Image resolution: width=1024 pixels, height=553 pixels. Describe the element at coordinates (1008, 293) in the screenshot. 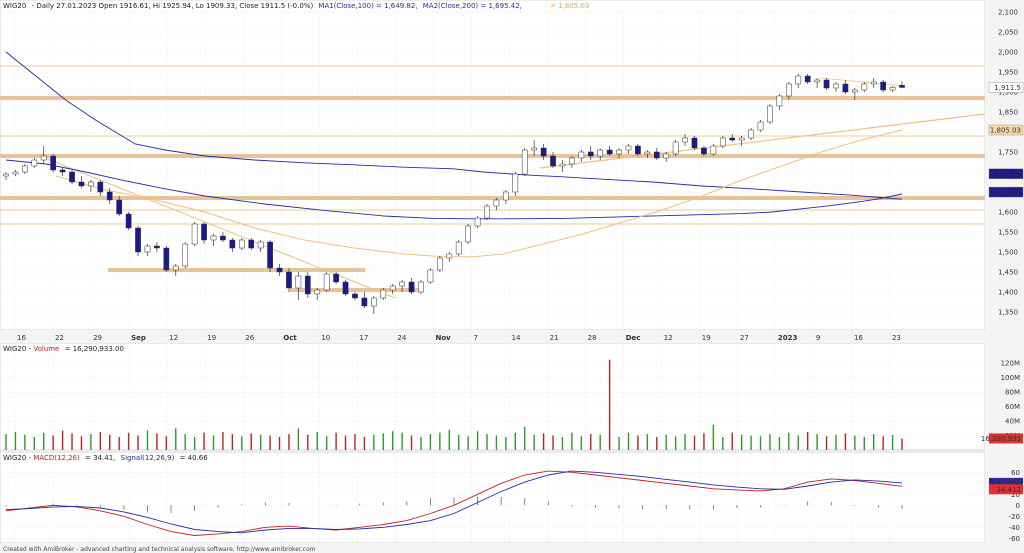

I see `price-tick-label: 1,400` at that location.